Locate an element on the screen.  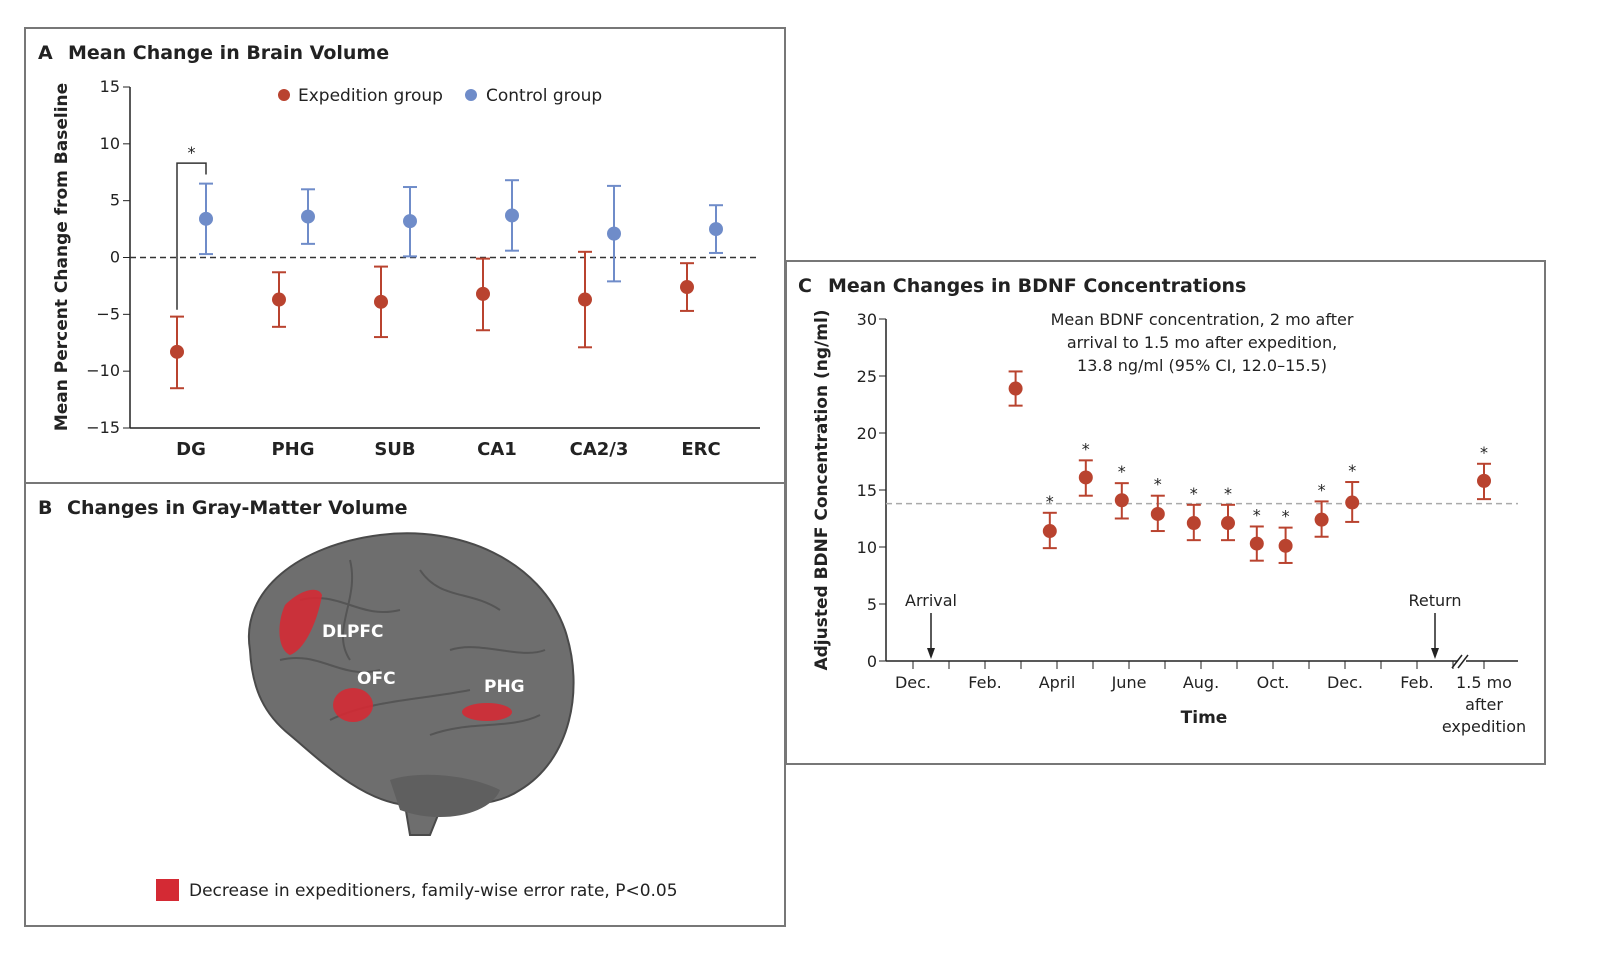
region-dlpfc is located at coordinates (300, 622).